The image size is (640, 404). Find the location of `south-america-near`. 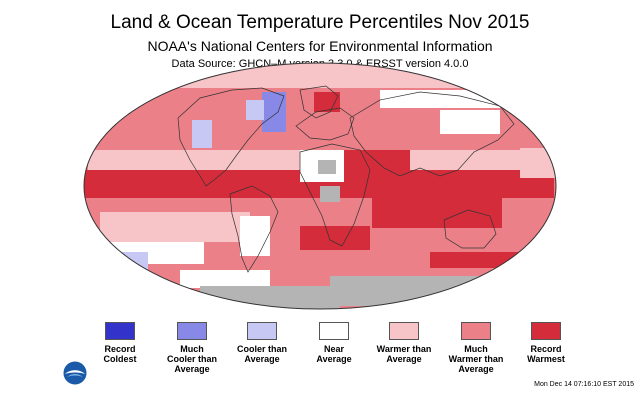

south-america-near is located at coordinates (255, 236).